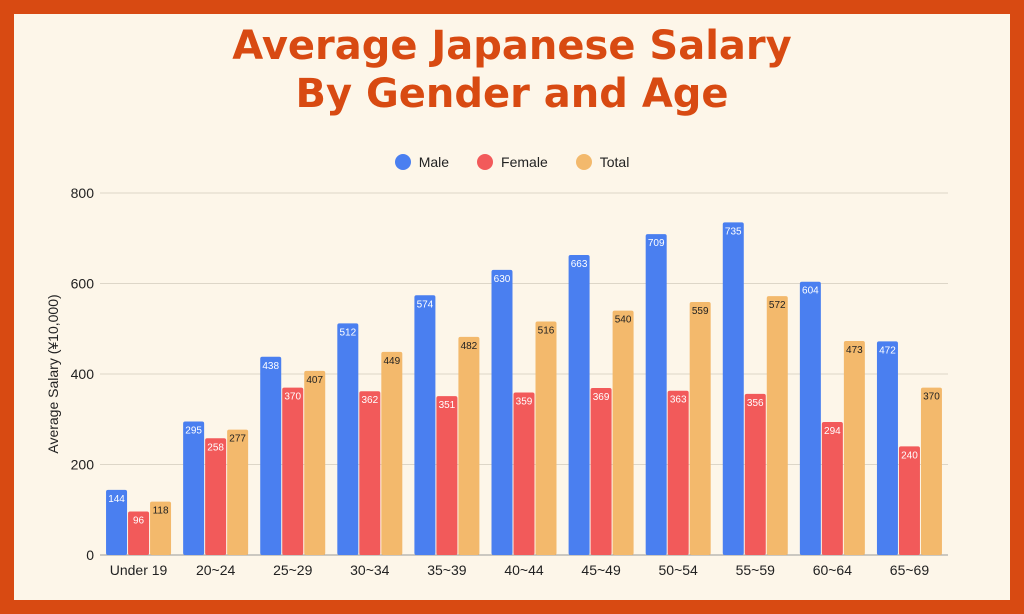 Image resolution: width=1024 pixels, height=614 pixels. Describe the element at coordinates (833, 570) in the screenshot. I see `x-tick-label: 60~64` at that location.